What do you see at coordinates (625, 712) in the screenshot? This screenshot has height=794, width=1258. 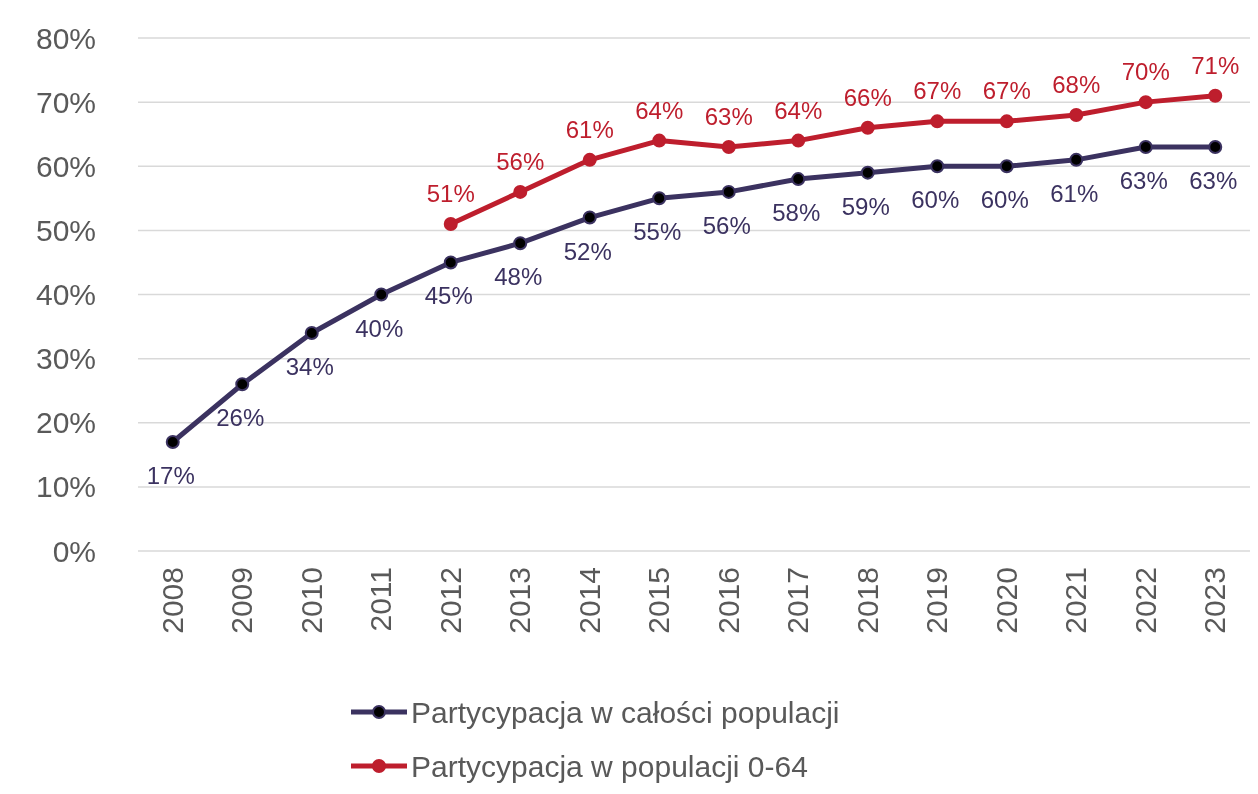 I see `legend-label: Partycypacja w całości populacji` at bounding box center [625, 712].